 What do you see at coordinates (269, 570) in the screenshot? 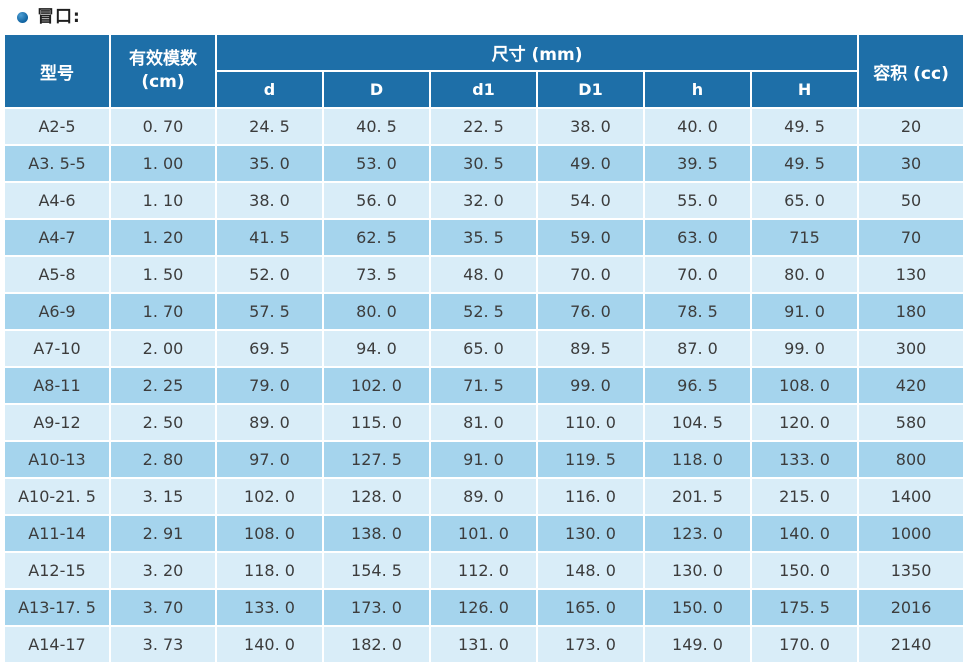
I see `cell-d: 118. 0` at bounding box center [269, 570].